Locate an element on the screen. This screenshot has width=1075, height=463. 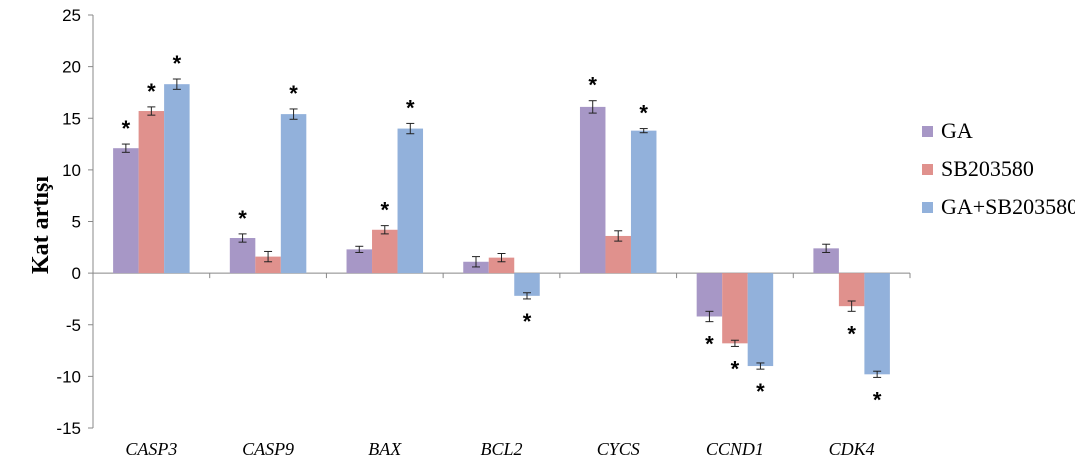
y-tick-label: 15 is located at coordinates (71, 118).